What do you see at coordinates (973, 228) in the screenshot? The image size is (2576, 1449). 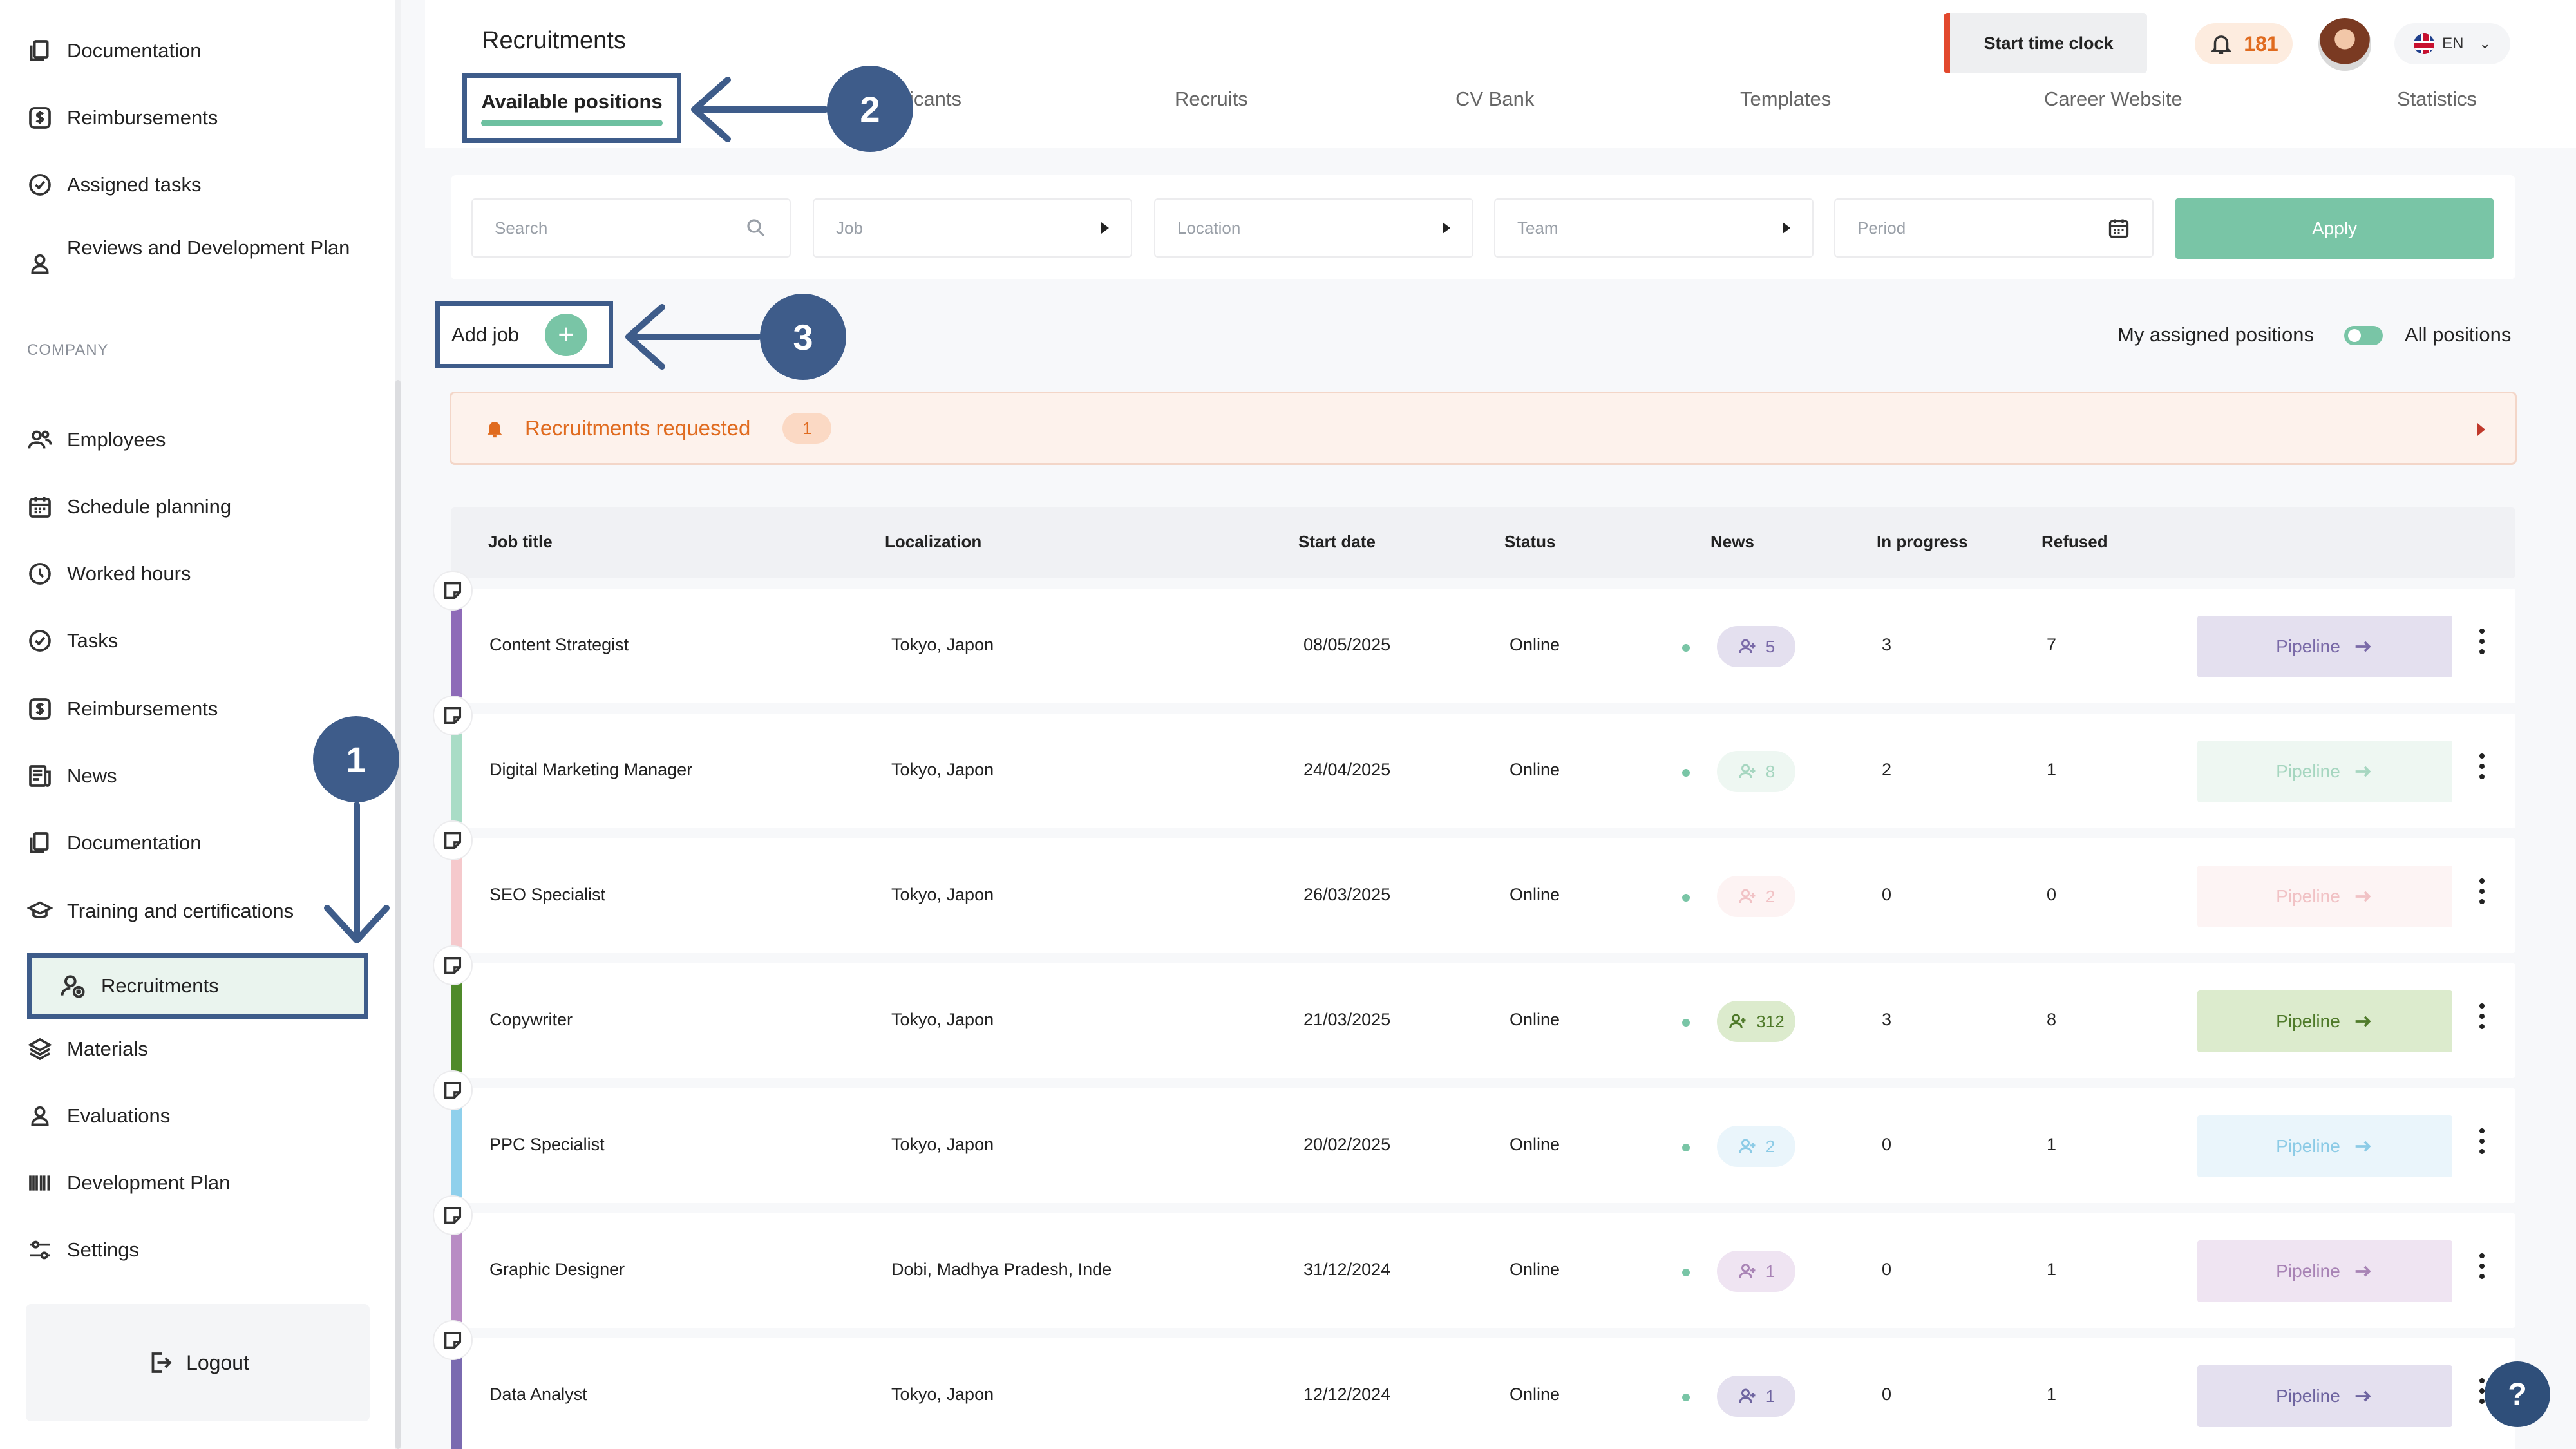 I see `job-filter: Job` at bounding box center [973, 228].